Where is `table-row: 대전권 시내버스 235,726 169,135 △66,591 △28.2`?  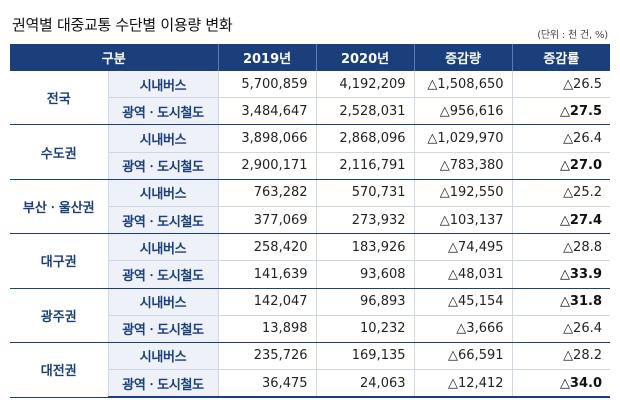 table-row: 대전권 시내버스 235,726 169,135 △66,591 △28.2 is located at coordinates (310, 370).